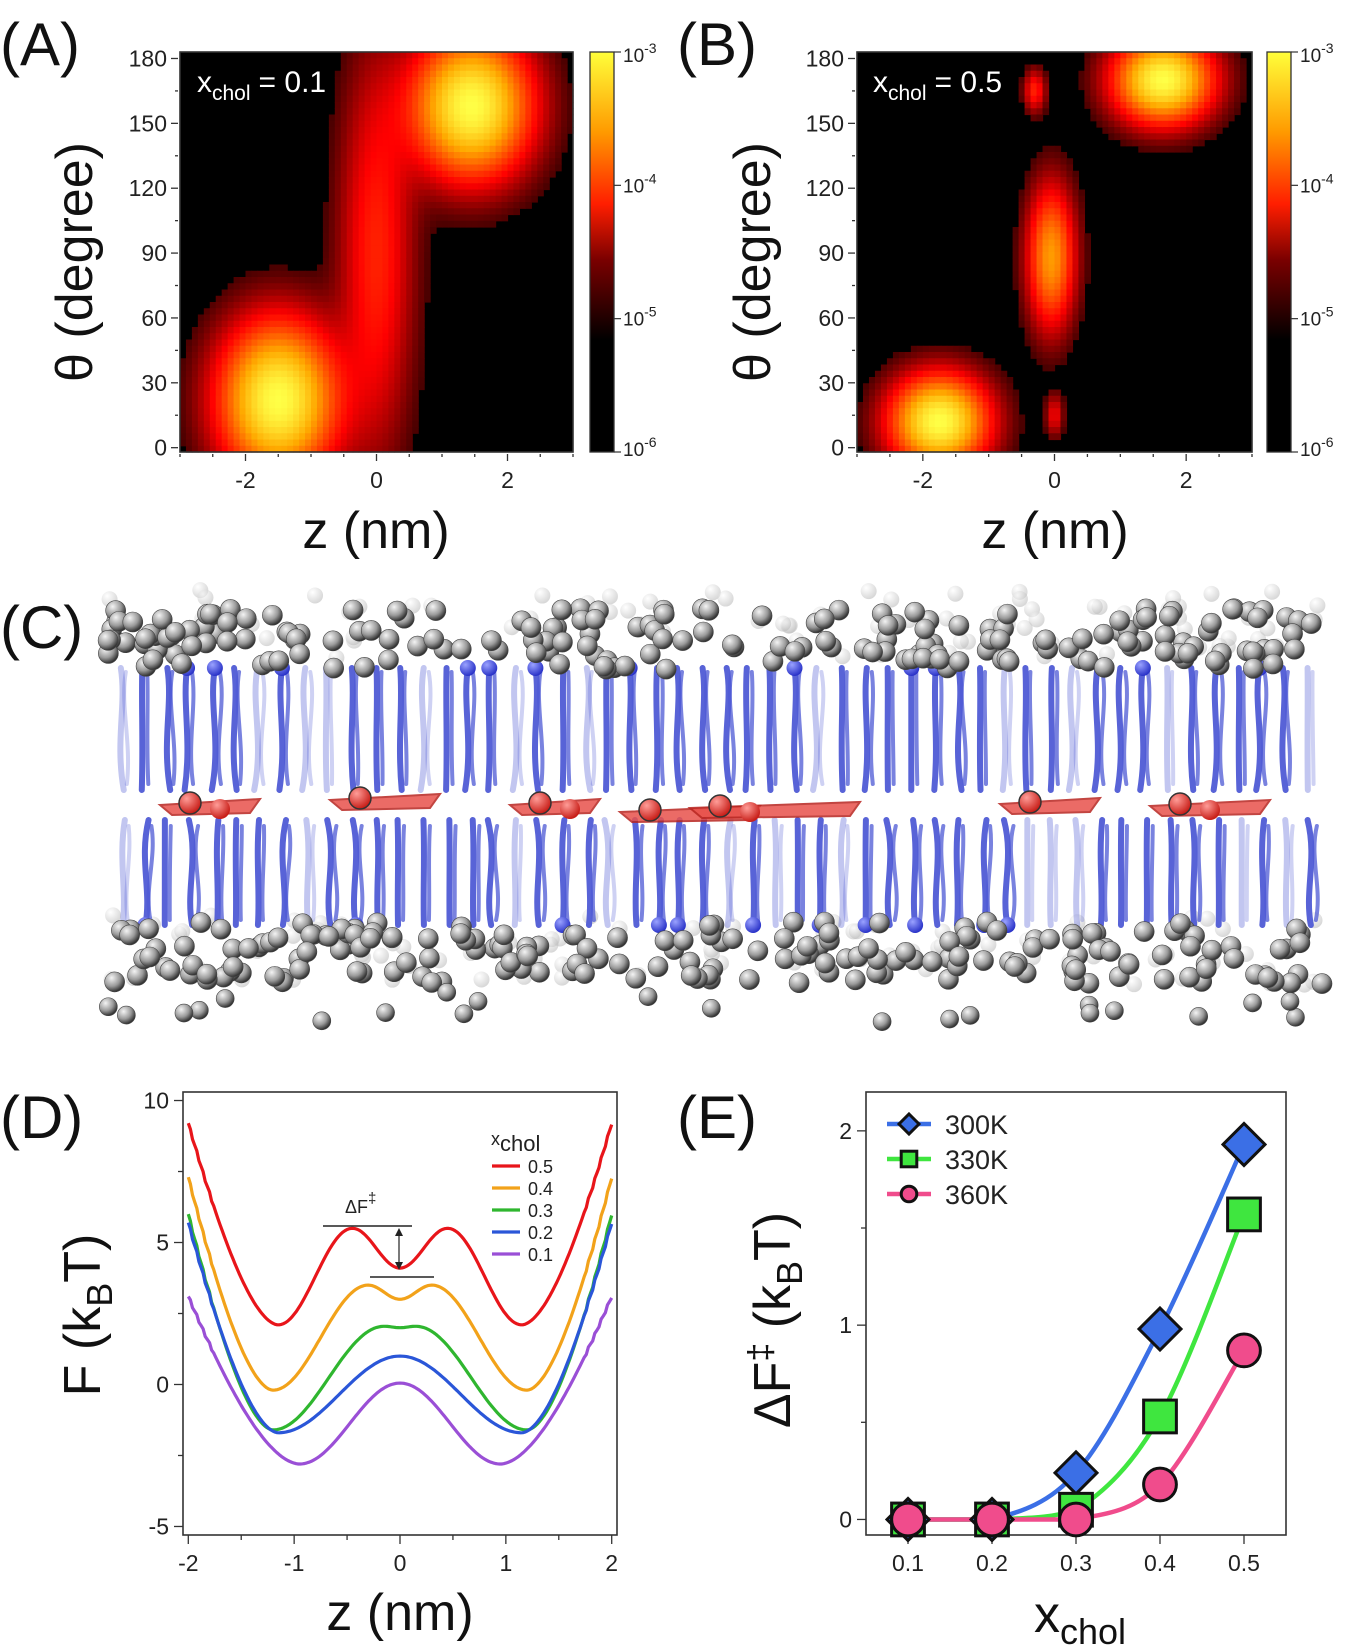 Image resolution: width=1350 pixels, height=1645 pixels. Describe the element at coordinates (99, 1295) in the screenshot. I see `ylabel-d-sub: B` at that location.